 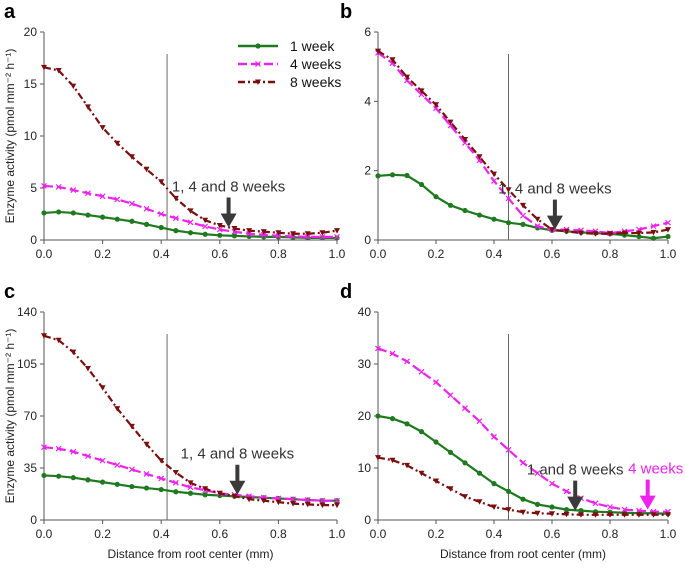 I want to click on legend-label: 1 week, so click(x=312, y=46).